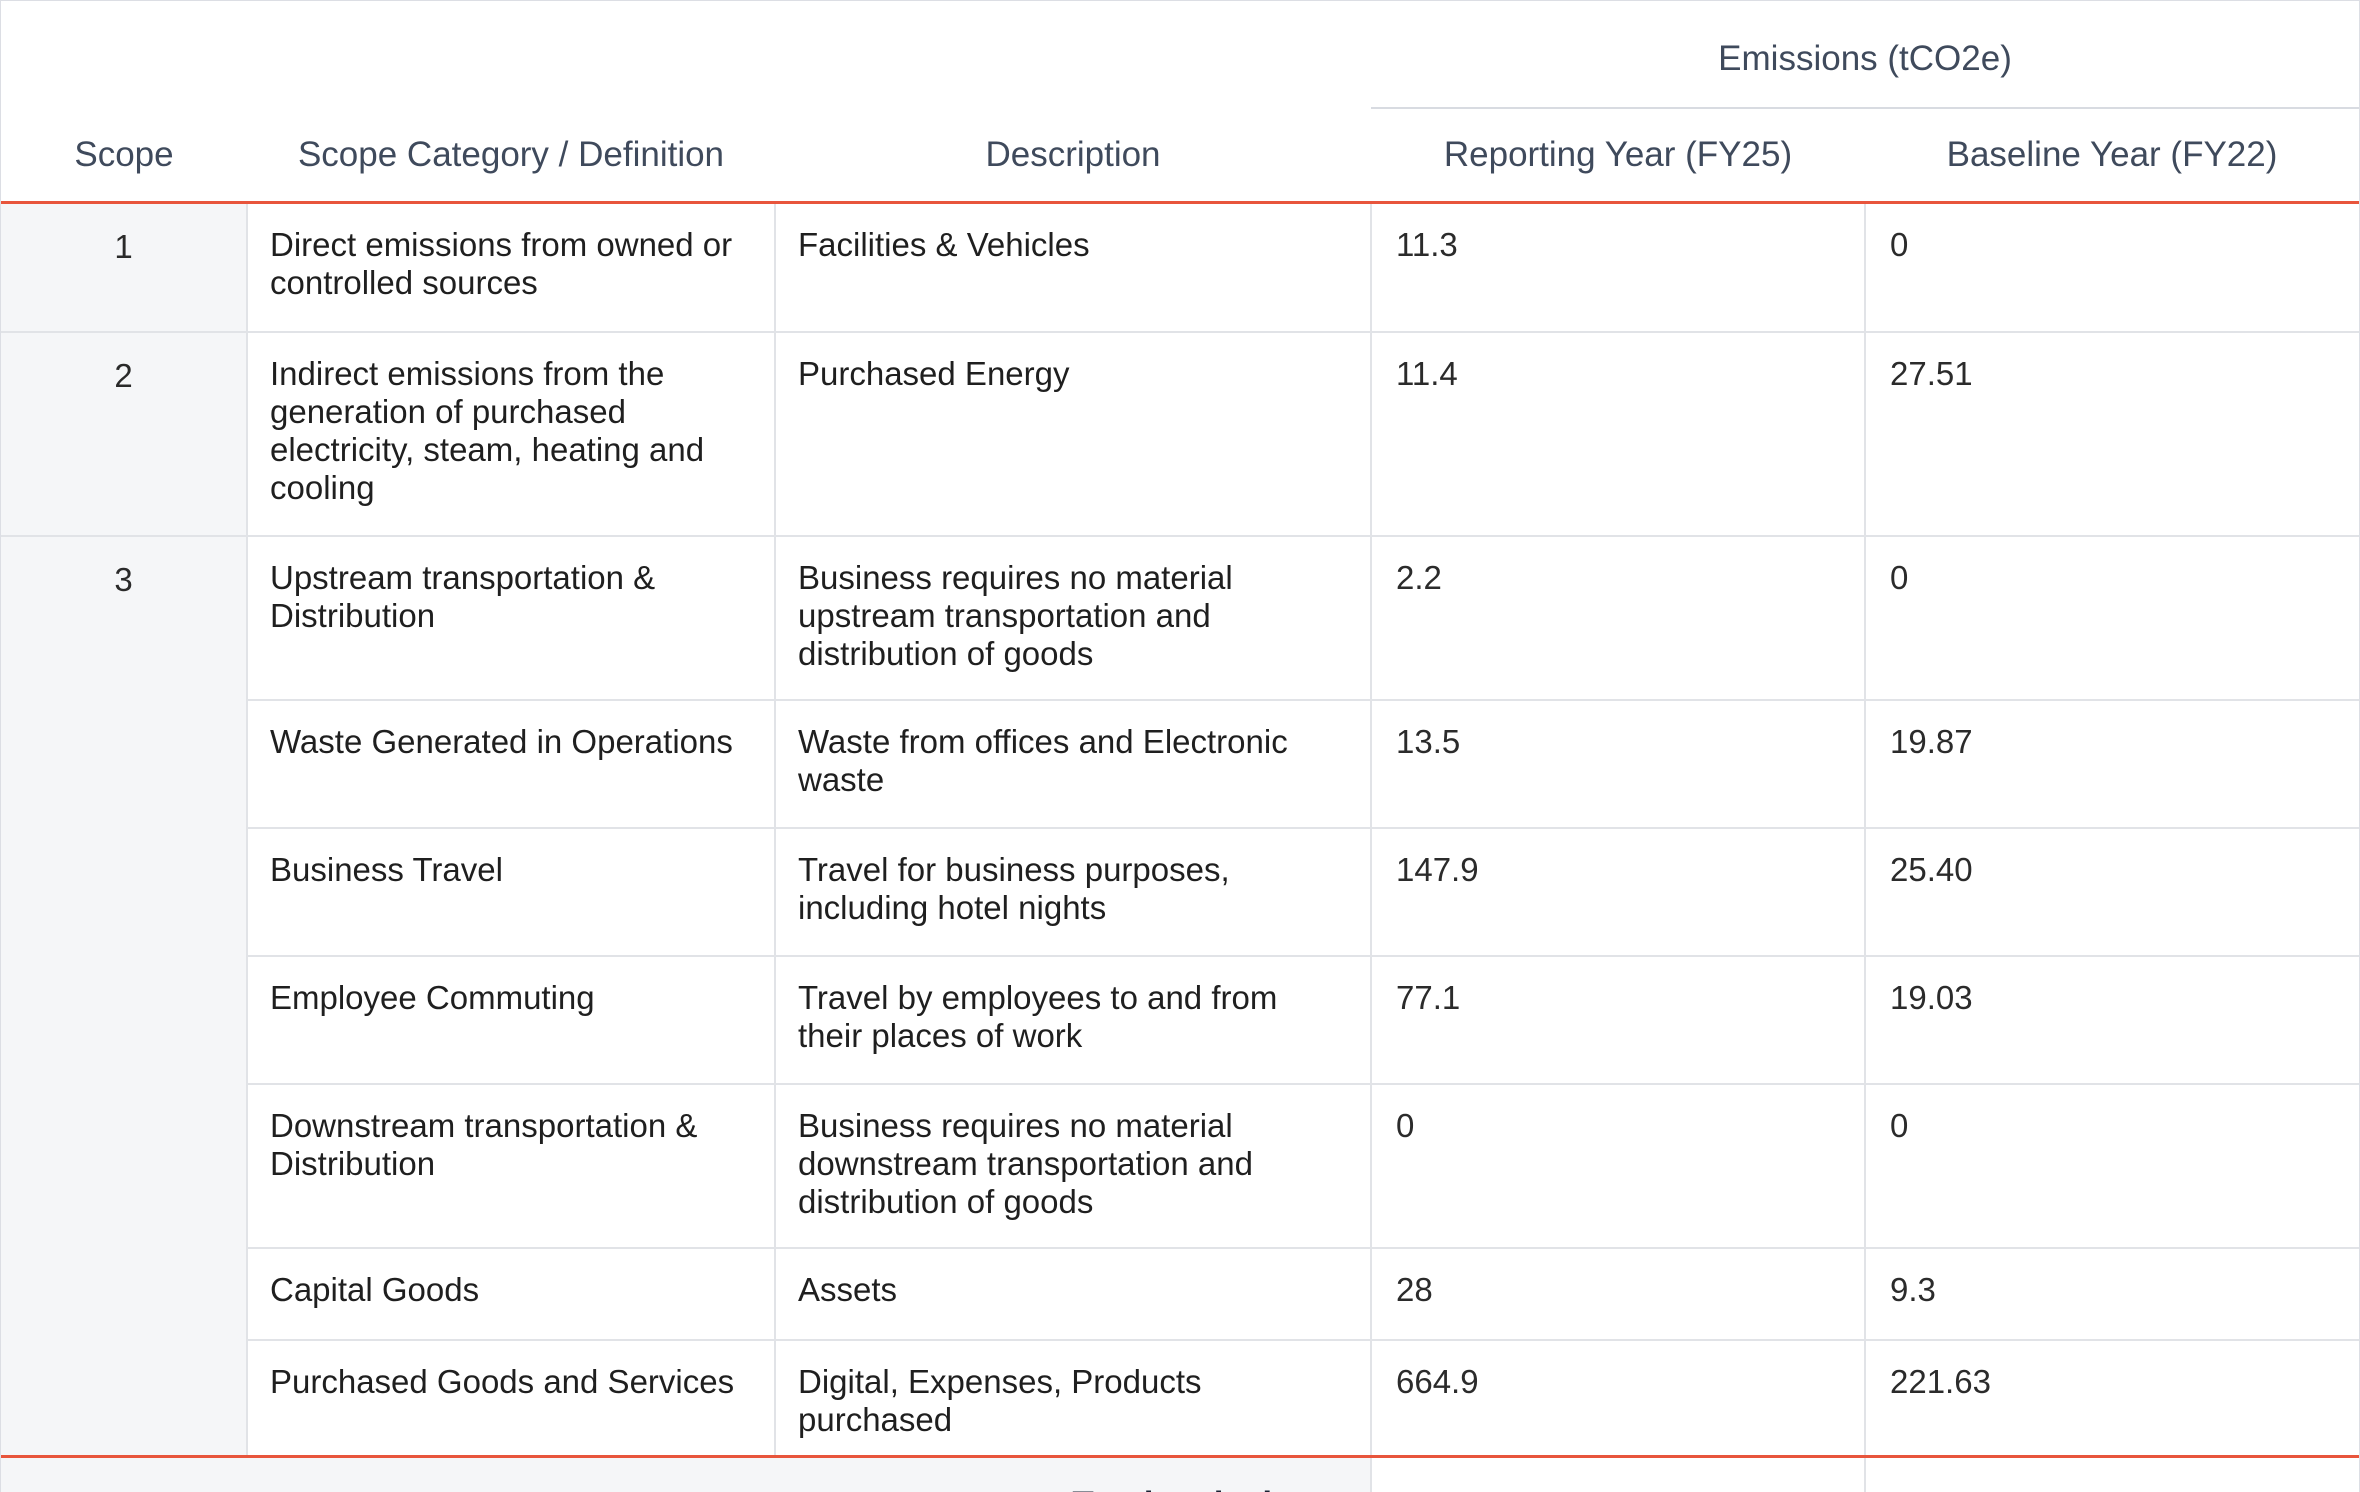 Image resolution: width=2360 pixels, height=1492 pixels. Describe the element at coordinates (511, 156) in the screenshot. I see `category-column-header: Scope Category / Definition` at that location.